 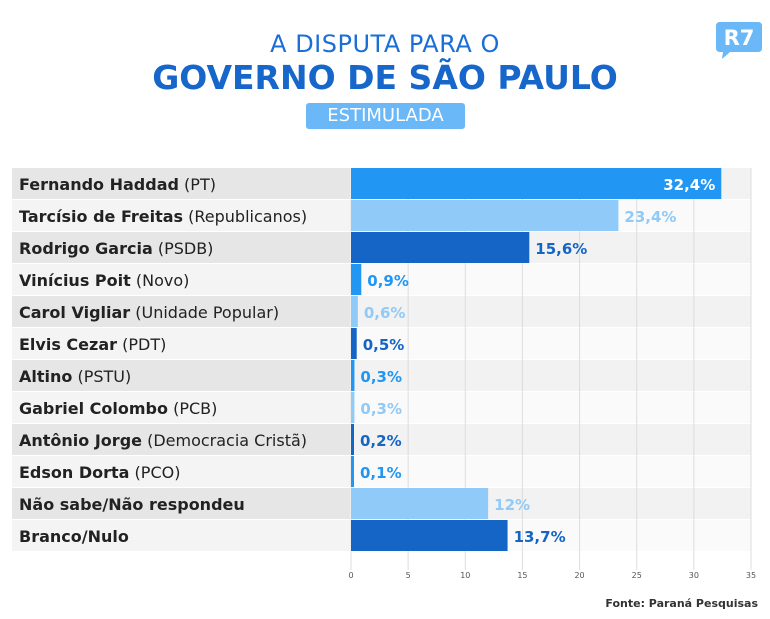 What do you see at coordinates (381, 441) in the screenshot?
I see `data-label: 0,2%` at bounding box center [381, 441].